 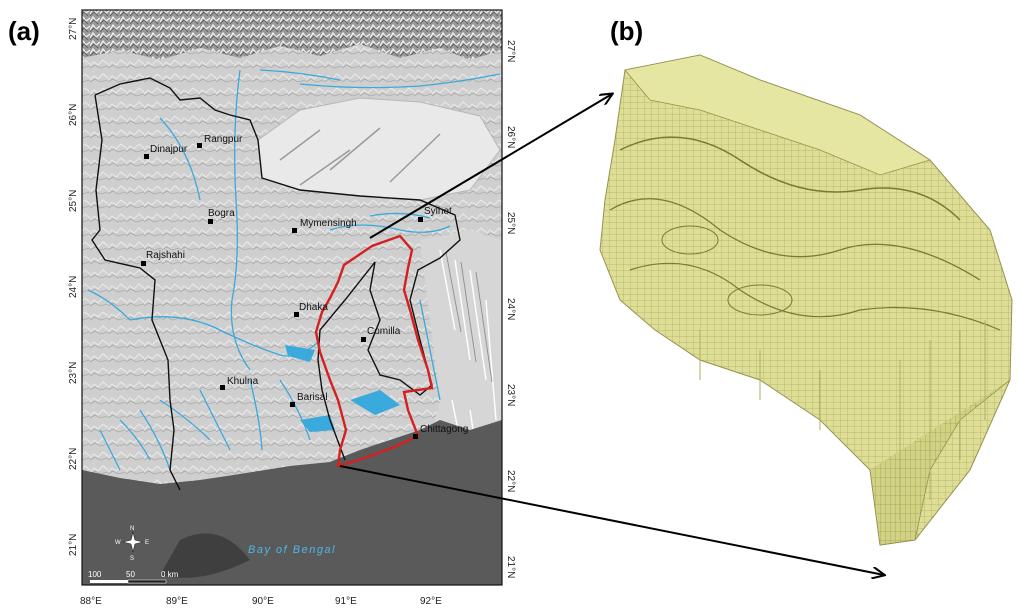 What do you see at coordinates (222, 387) in the screenshot?
I see `city-marker-khulna` at bounding box center [222, 387].